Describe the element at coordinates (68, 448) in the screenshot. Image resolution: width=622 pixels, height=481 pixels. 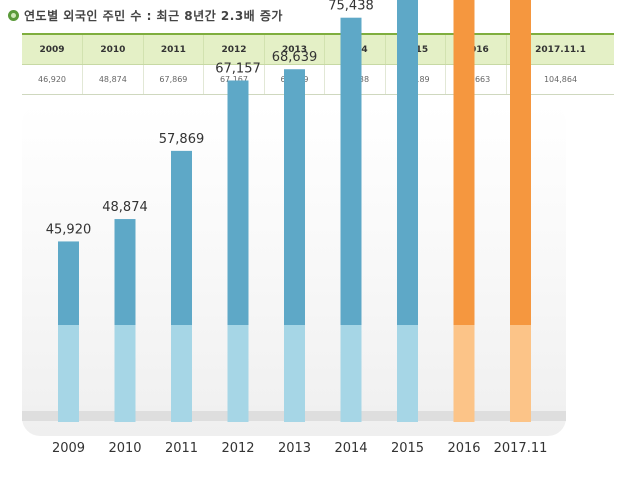
I see `x-tick-label: 2009` at that location.